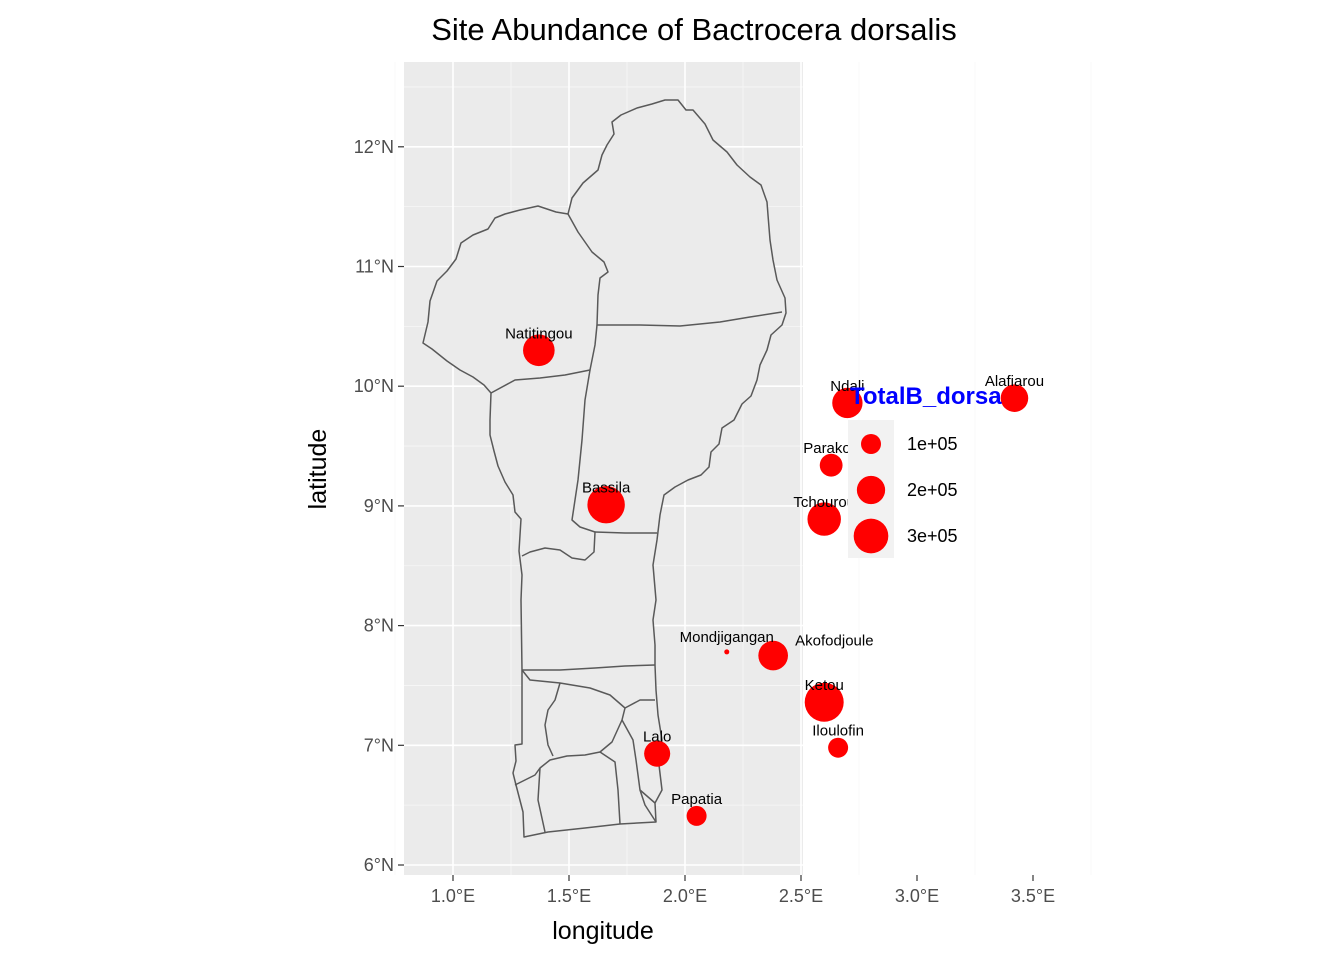  What do you see at coordinates (697, 799) in the screenshot?
I see `site-label: Papatia` at bounding box center [697, 799].